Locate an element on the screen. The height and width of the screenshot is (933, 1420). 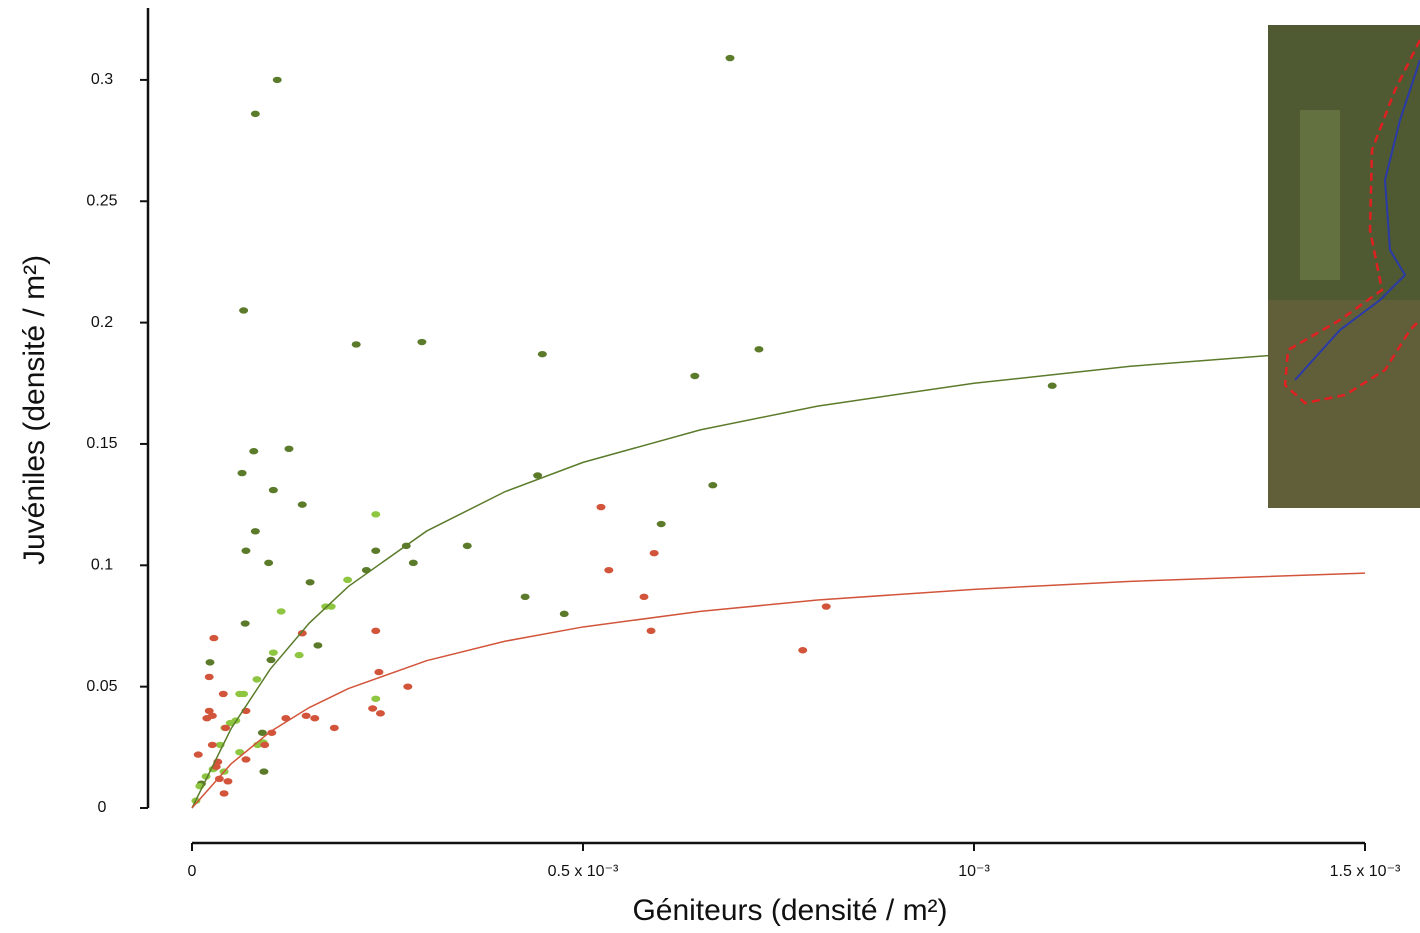
map-boundary is located at coordinates (1351, 222).